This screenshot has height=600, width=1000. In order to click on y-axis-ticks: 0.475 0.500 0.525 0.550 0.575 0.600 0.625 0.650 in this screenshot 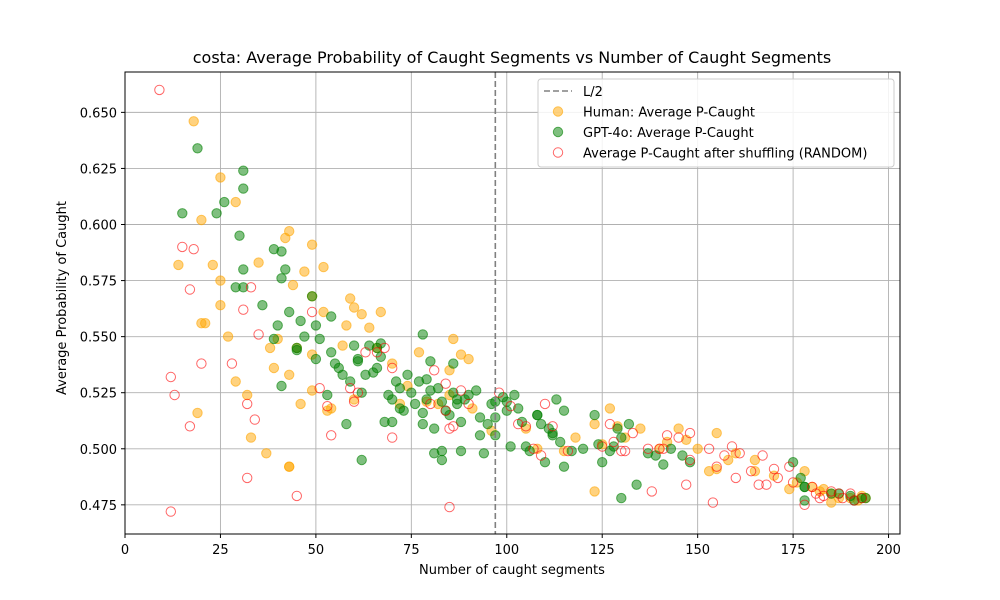, I will do `click(102, 310)`.